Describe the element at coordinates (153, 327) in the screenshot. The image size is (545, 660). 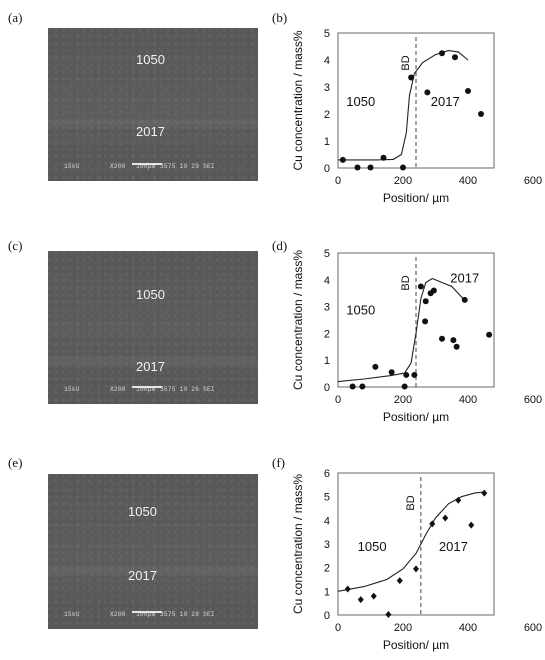
I see `sem-image-c: 1050 2017 15kU X200 100µm 3575 10 26 SEI` at that location.